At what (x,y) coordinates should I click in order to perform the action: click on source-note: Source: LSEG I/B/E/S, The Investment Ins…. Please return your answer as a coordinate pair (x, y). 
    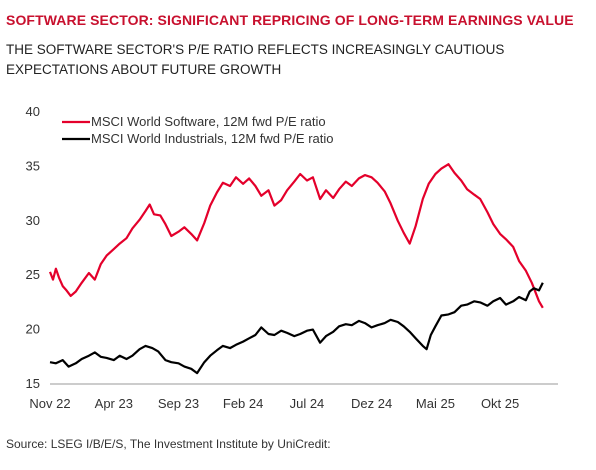
    Looking at the image, I should click on (168, 444).